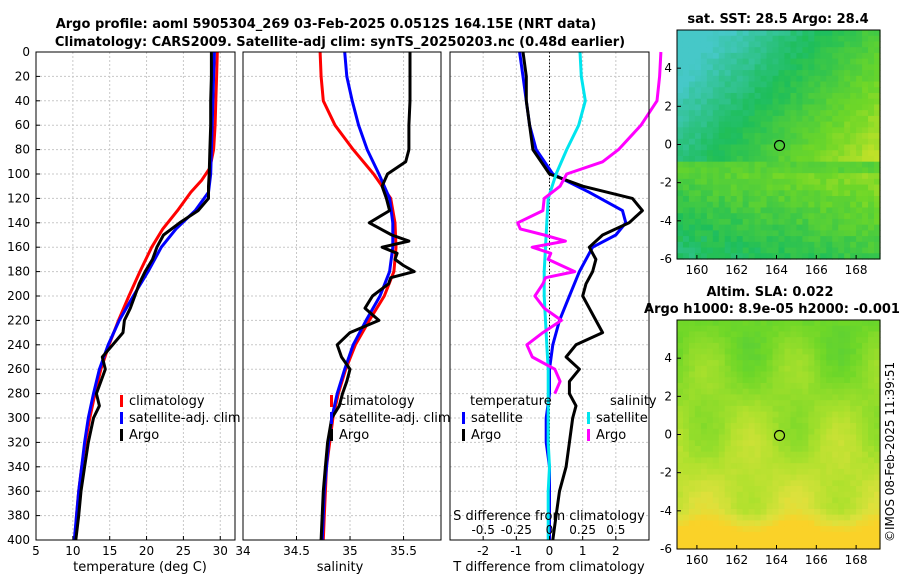 The width and height of the screenshot is (900, 580). I want to click on x-tick-label: -2, so click(483, 551).